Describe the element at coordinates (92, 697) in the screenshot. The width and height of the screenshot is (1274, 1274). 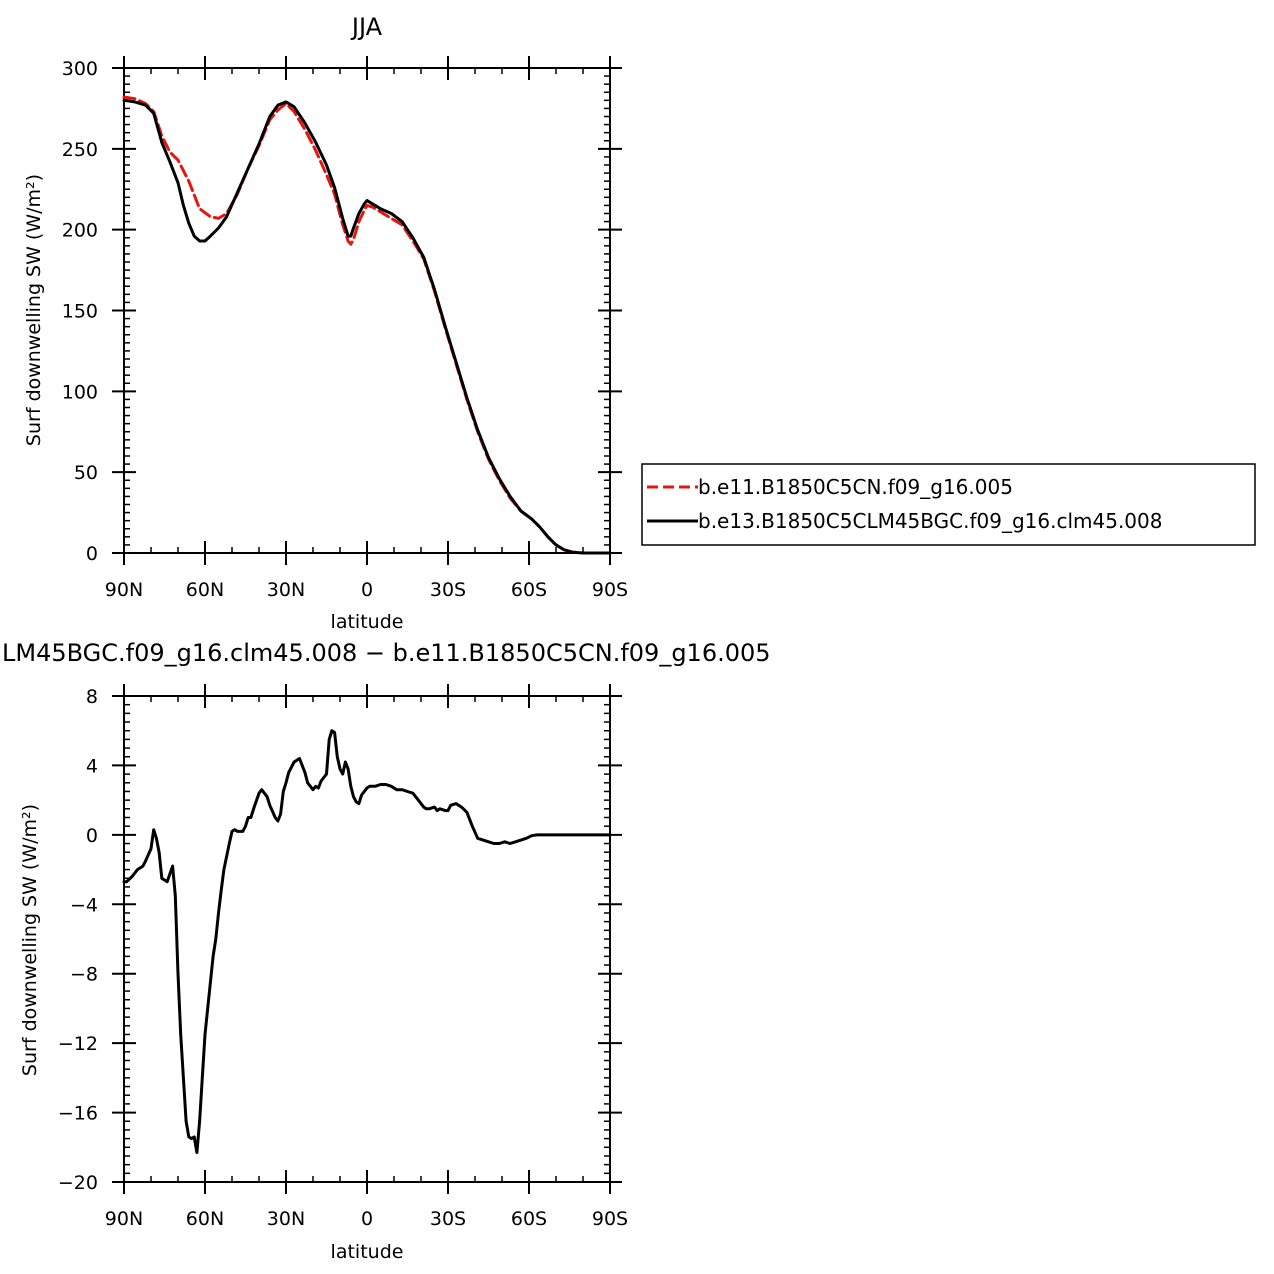
I see `bottom-y-tick-label: 8` at that location.